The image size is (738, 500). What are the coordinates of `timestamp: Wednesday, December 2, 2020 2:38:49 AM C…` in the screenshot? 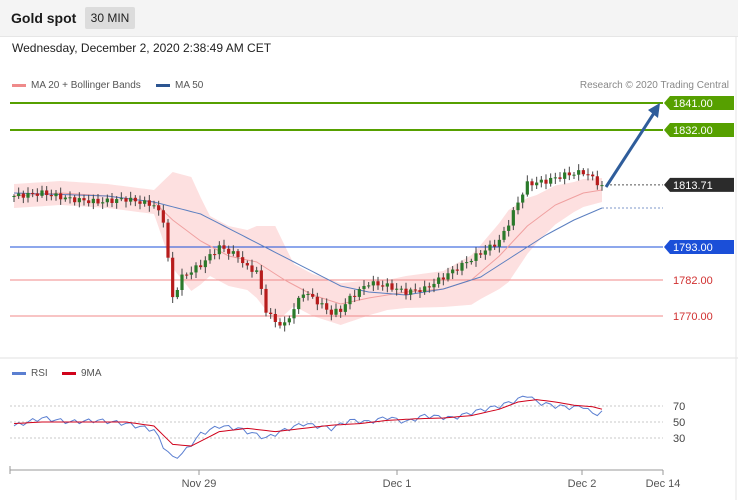 It's located at (142, 48).